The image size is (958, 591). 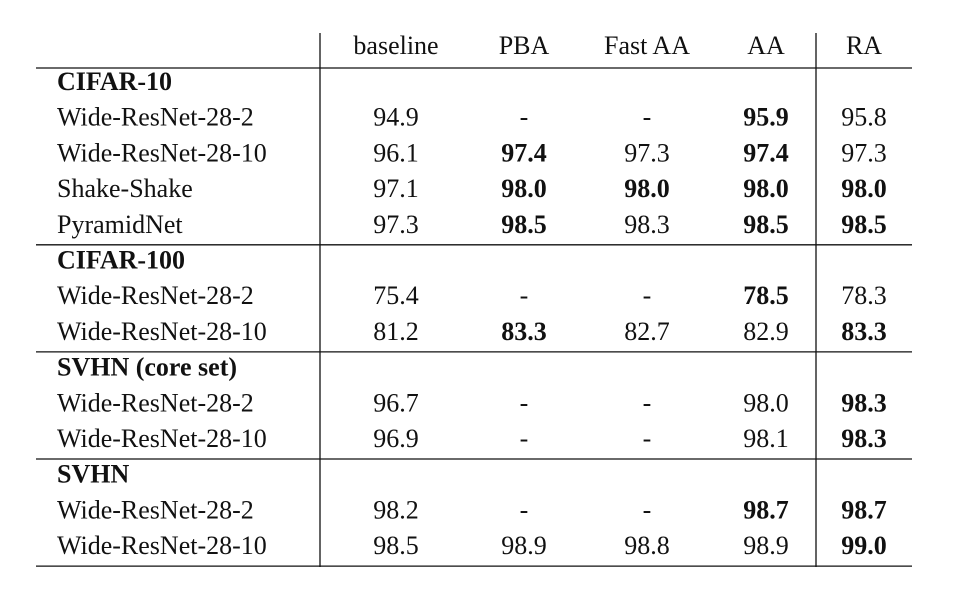 I want to click on cell: 96.1, so click(x=396, y=152).